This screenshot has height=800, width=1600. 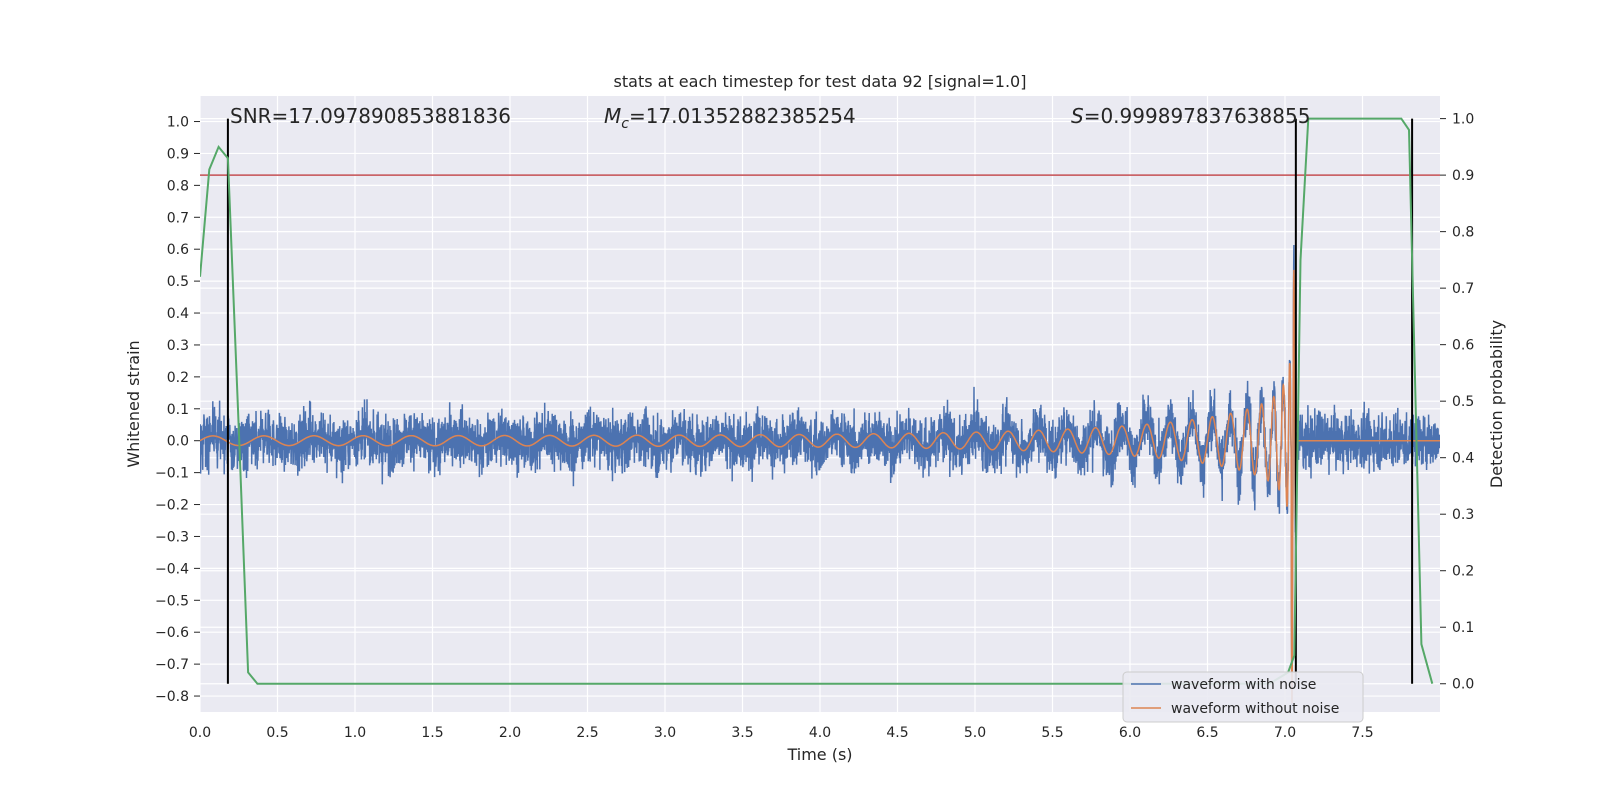 I want to click on y-tick-label: −0.5, so click(x=172, y=601).